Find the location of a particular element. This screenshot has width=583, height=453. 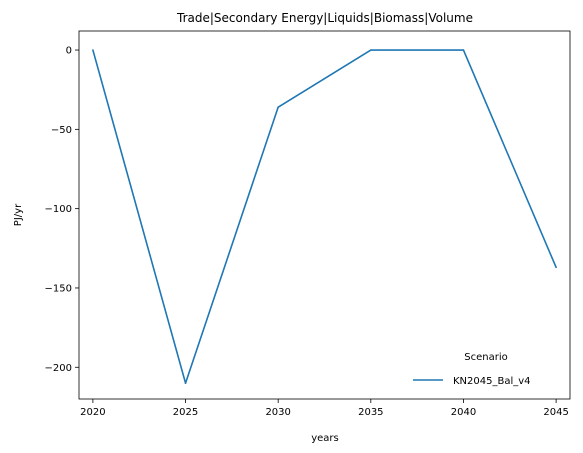

x-tick-label: 2020 is located at coordinates (92, 412).